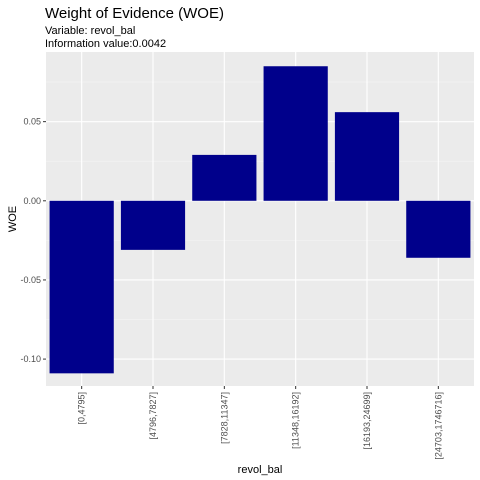 The width and height of the screenshot is (480, 480). What do you see at coordinates (33, 240) in the screenshot?
I see `y-axis: -0.10 -0.05 0.00 0.05` at bounding box center [33, 240].